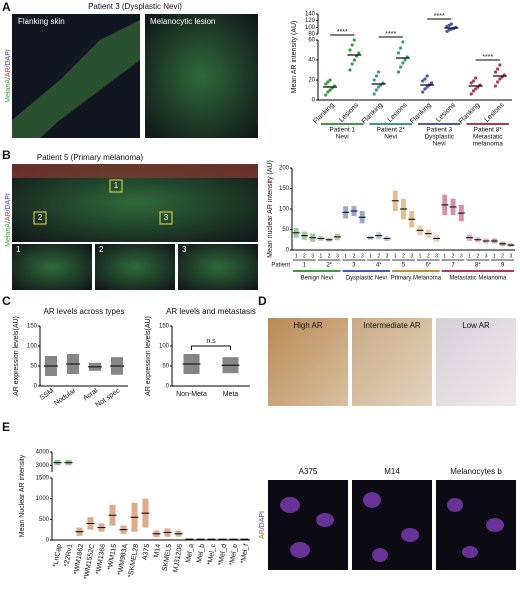 Image resolution: width=520 pixels, height=612 pixels. Describe the element at coordinates (476, 471) in the screenshot. I see `image-label: Melanocytes b` at that location.